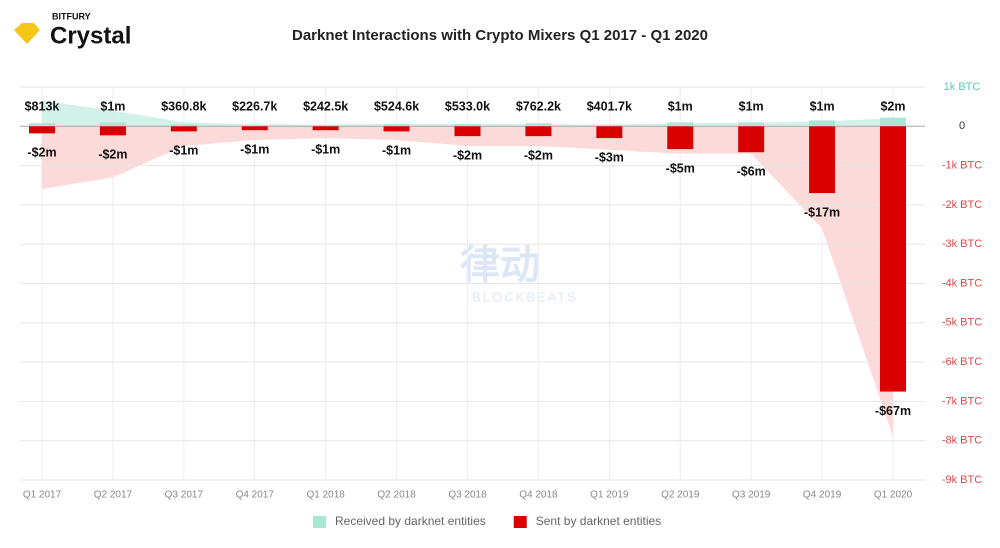 The width and height of the screenshot is (1000, 548). I want to click on value-label: -$6m, so click(751, 172).